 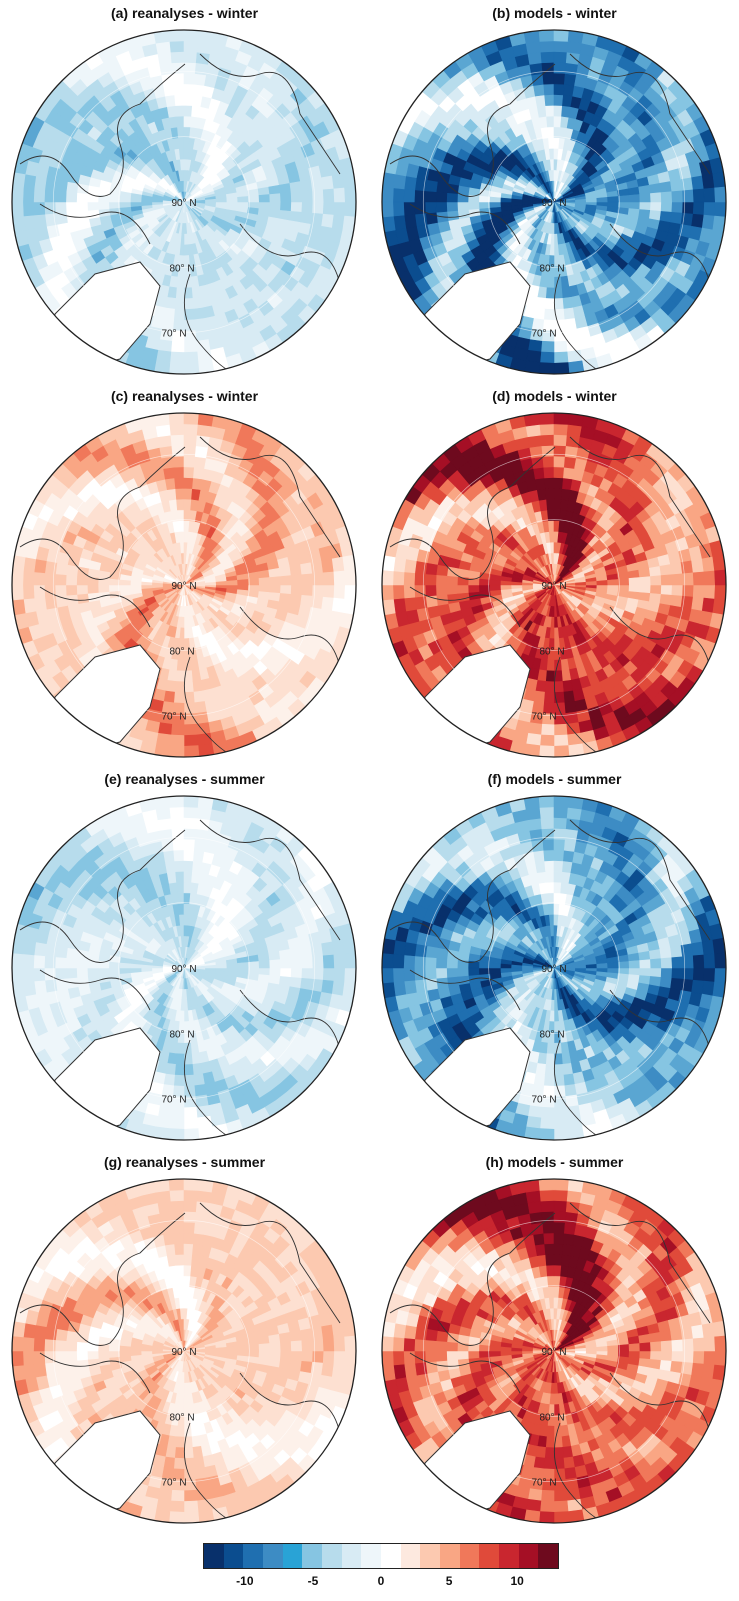 I want to click on polar-map-g: 90° N 80° N 70° N, so click(x=184, y=1351).